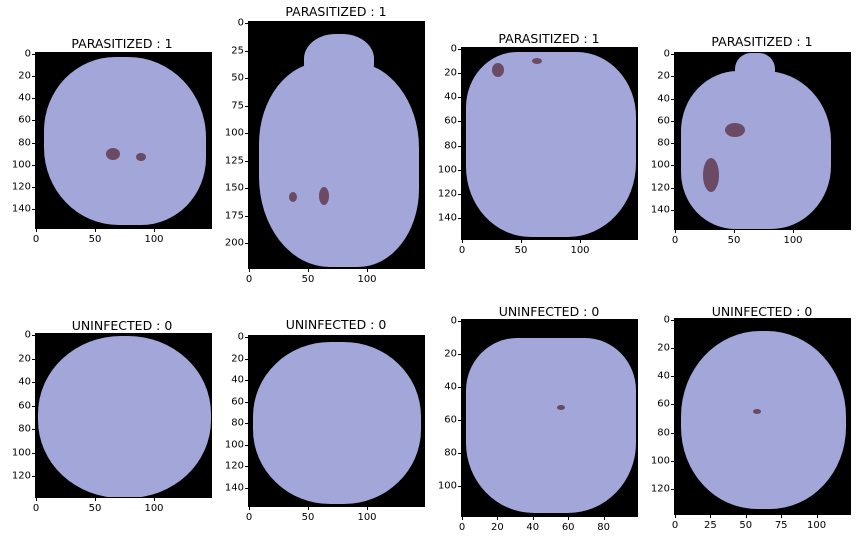 The width and height of the screenshot is (867, 549). Describe the element at coordinates (24, 142) in the screenshot. I see `y-tick-label: 80` at that location.